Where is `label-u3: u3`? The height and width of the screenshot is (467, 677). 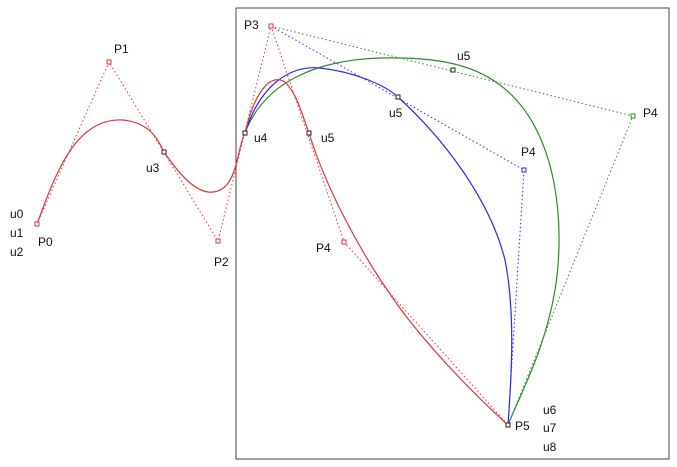
label-u3: u3 is located at coordinates (153, 168).